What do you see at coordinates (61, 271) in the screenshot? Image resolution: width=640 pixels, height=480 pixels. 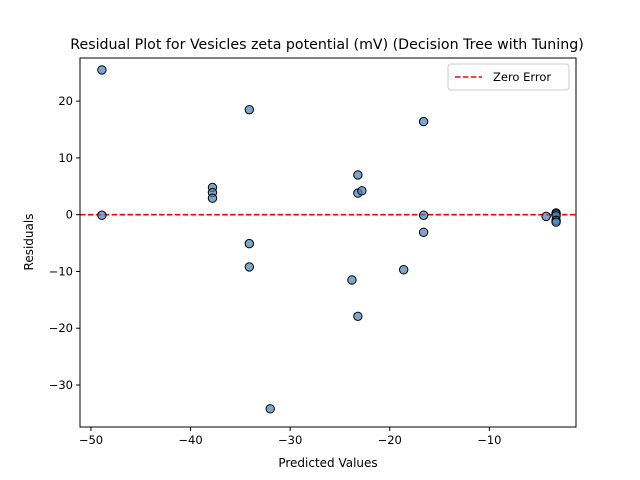 I see `y-tick-label: −10` at bounding box center [61, 271].